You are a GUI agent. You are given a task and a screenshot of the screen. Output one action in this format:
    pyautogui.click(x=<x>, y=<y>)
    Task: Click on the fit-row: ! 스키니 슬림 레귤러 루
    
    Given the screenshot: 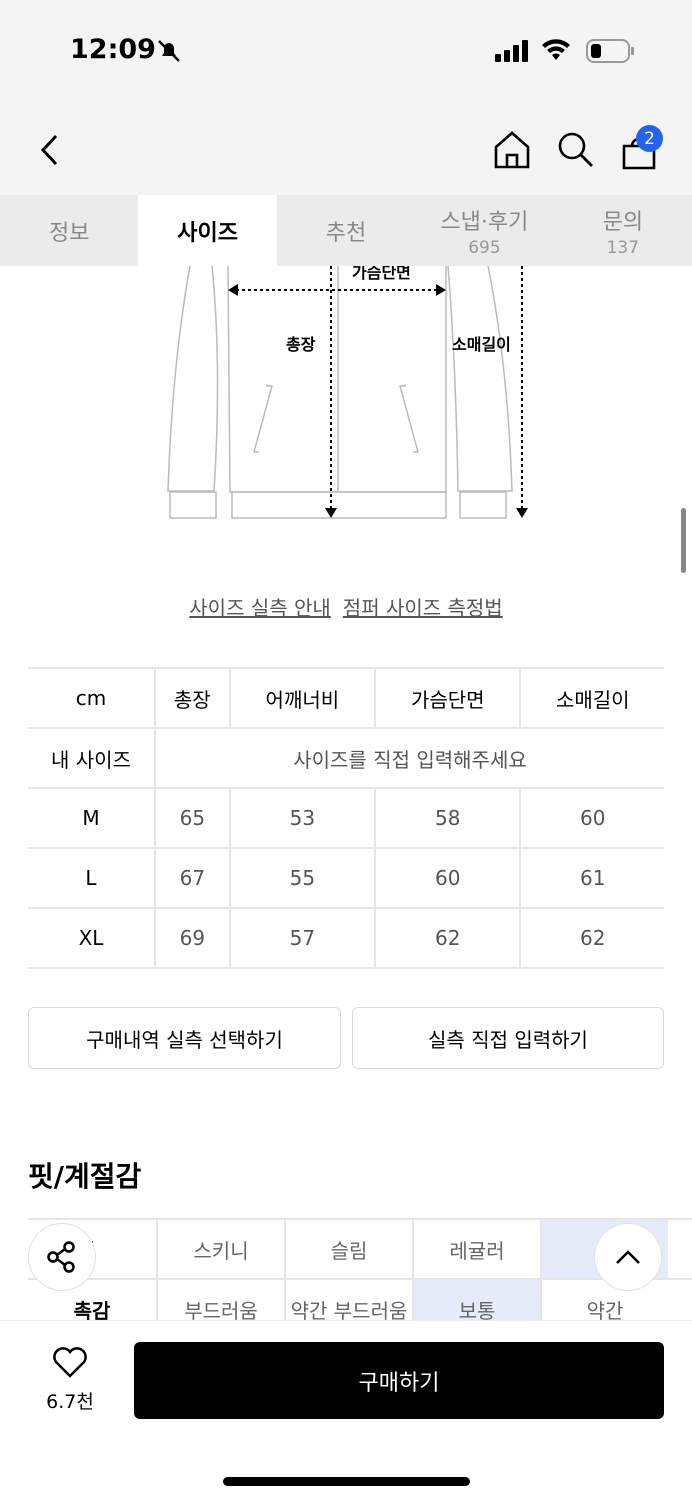 What is the action you would take?
    pyautogui.click(x=360, y=1248)
    